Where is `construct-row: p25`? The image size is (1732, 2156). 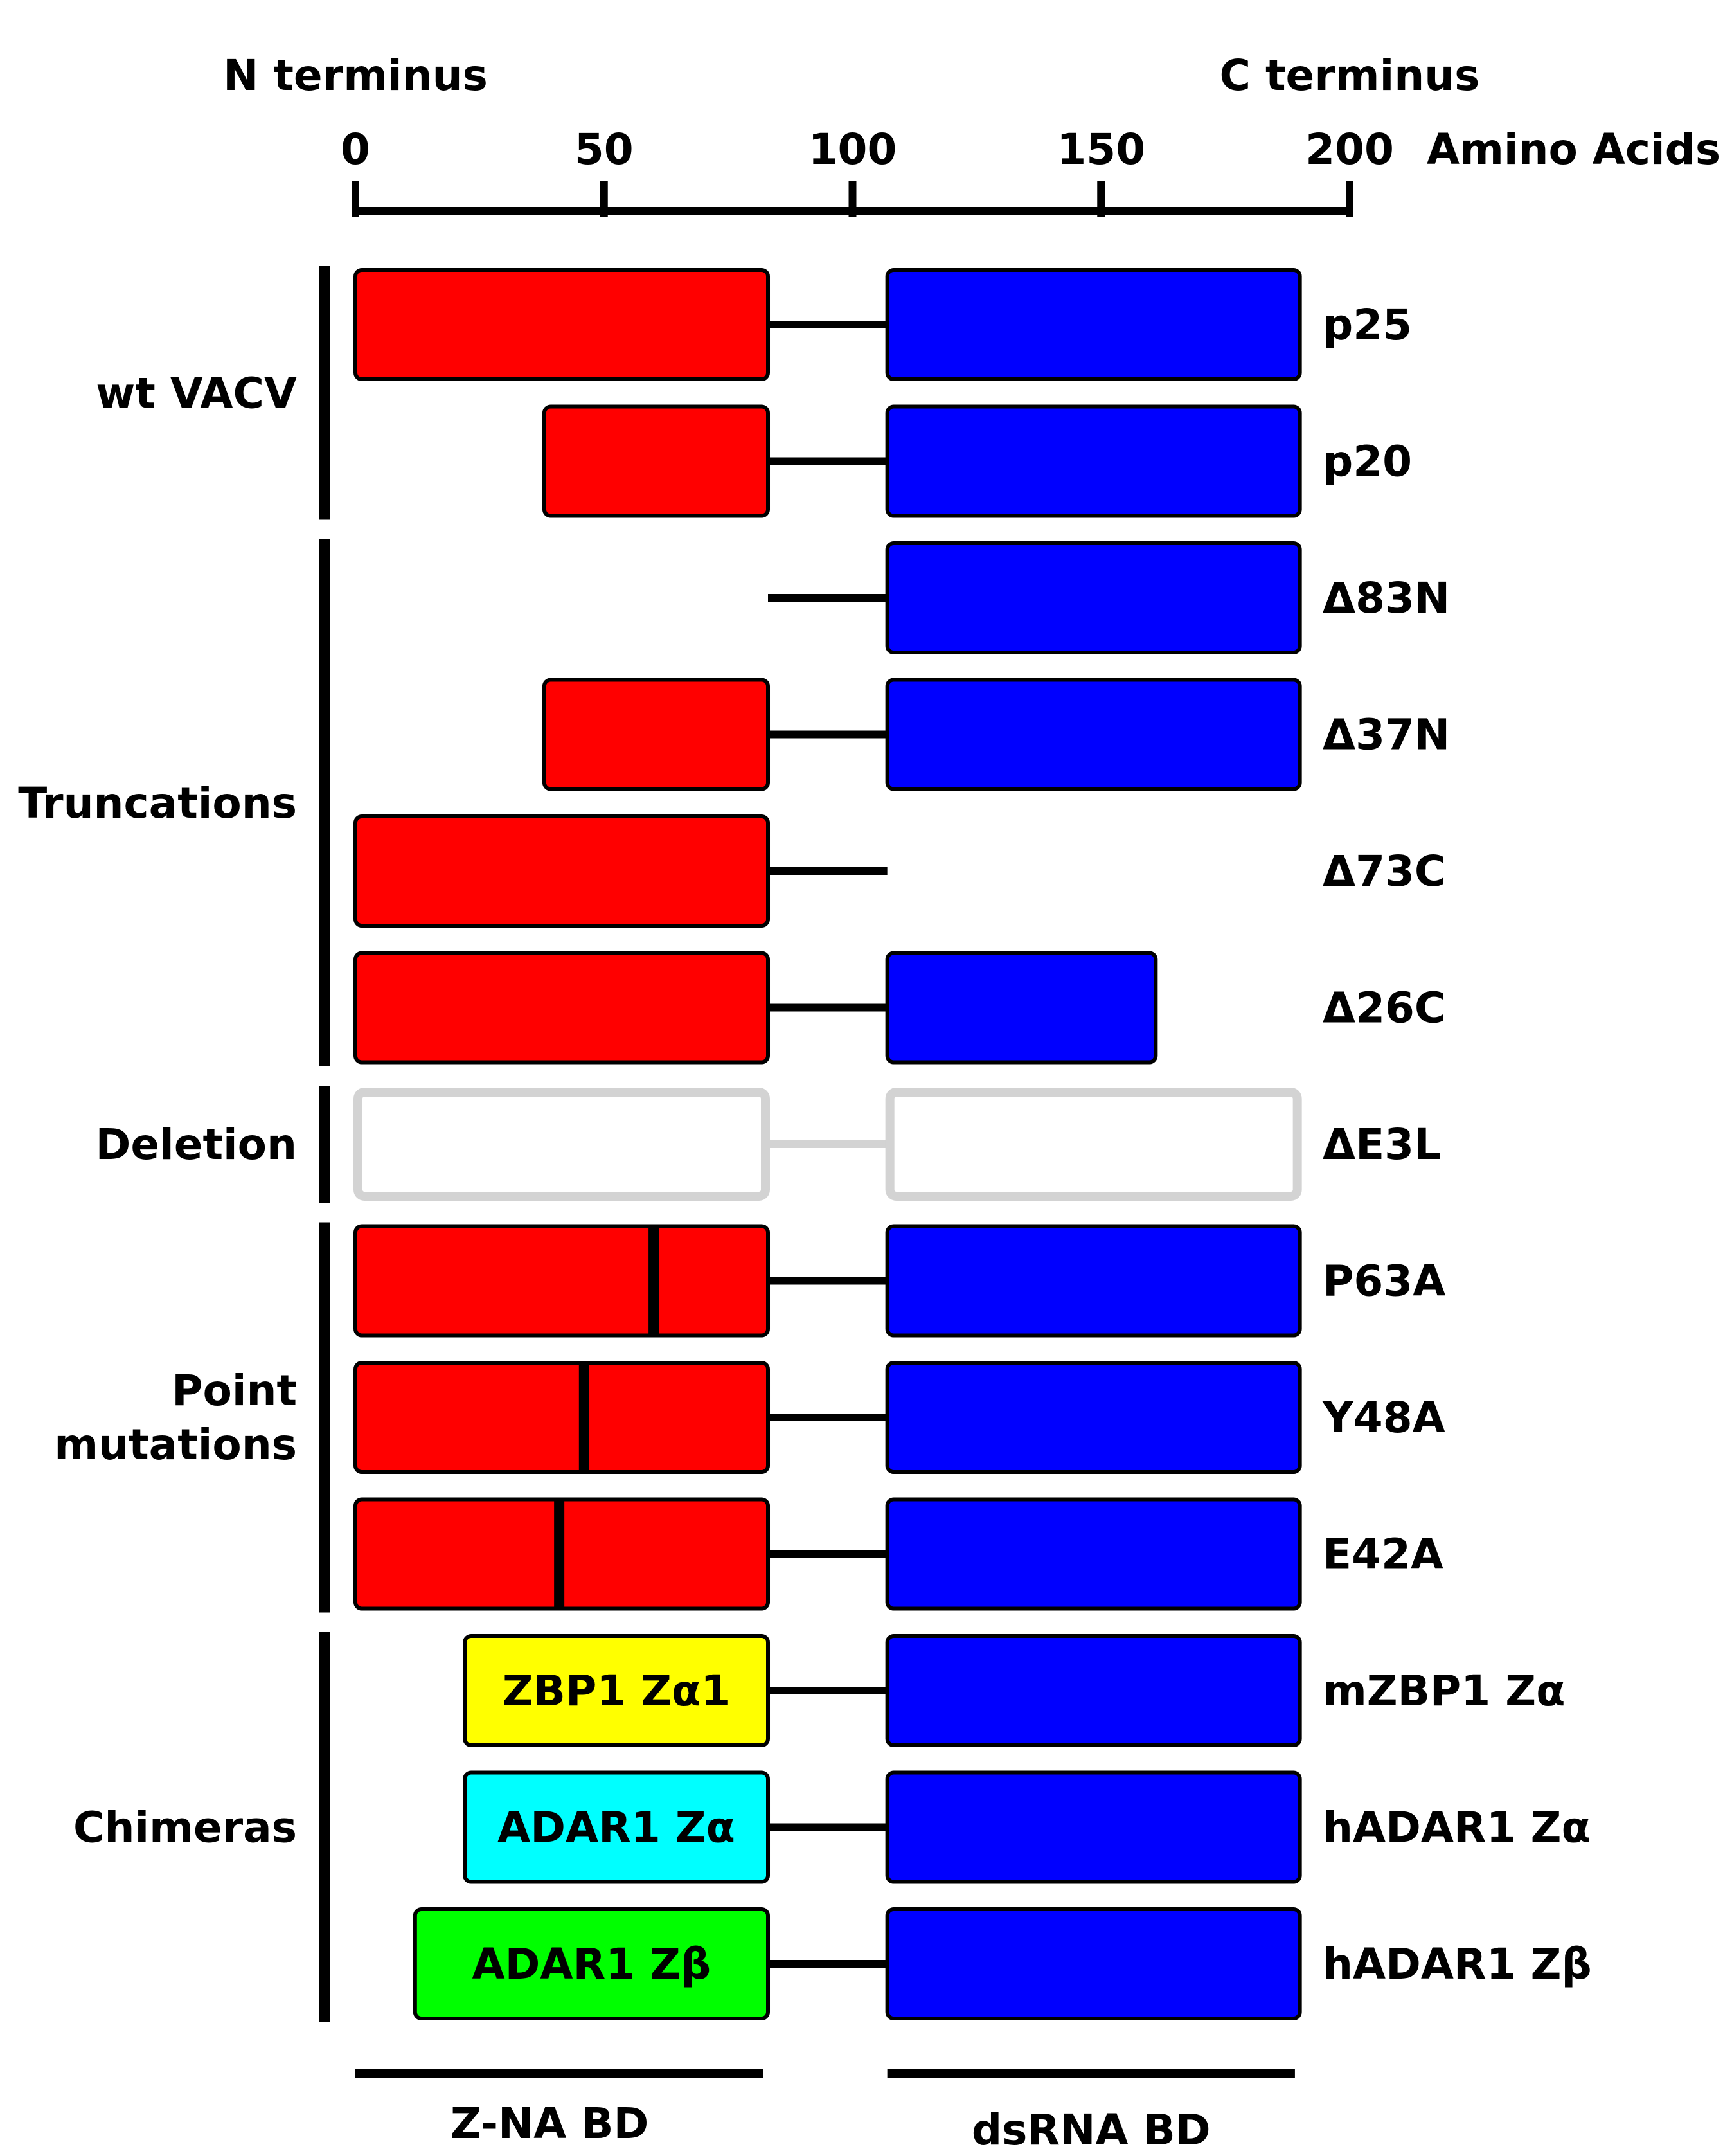
construct-row: p25 is located at coordinates (883, 324).